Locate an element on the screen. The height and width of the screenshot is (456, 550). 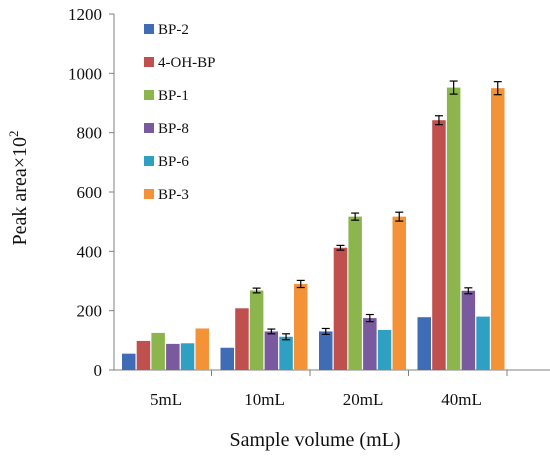
legend-label: BP-3 is located at coordinates (173, 195).